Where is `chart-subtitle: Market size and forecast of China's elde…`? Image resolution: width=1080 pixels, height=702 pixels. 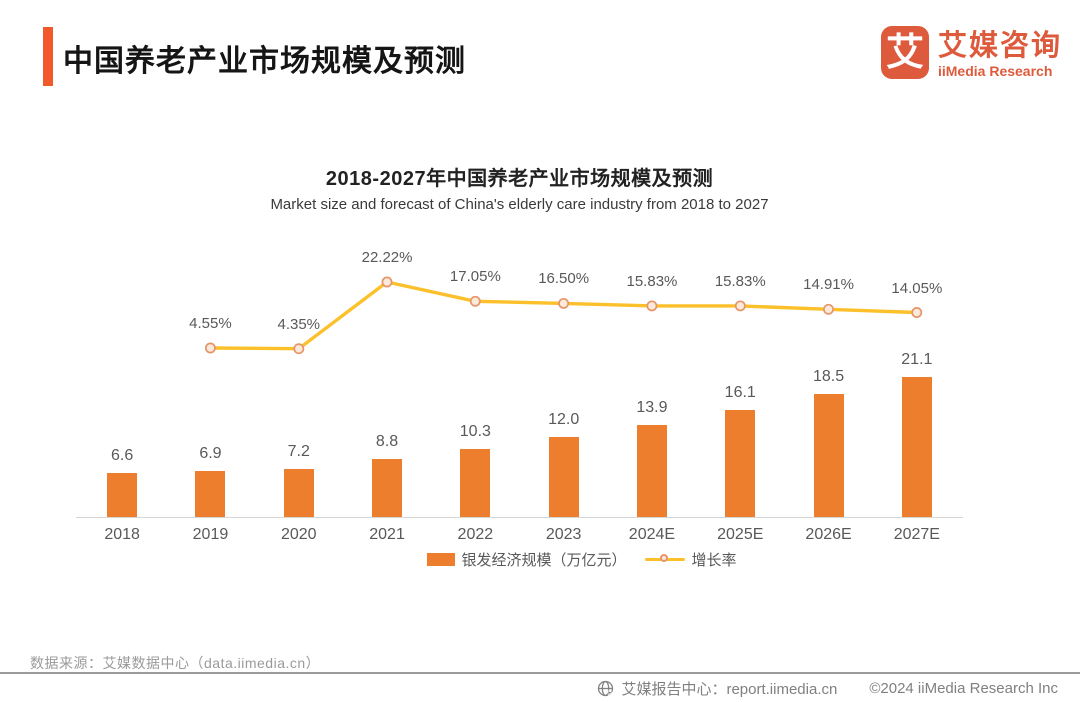 chart-subtitle: Market size and forecast of China's elde… is located at coordinates (519, 204).